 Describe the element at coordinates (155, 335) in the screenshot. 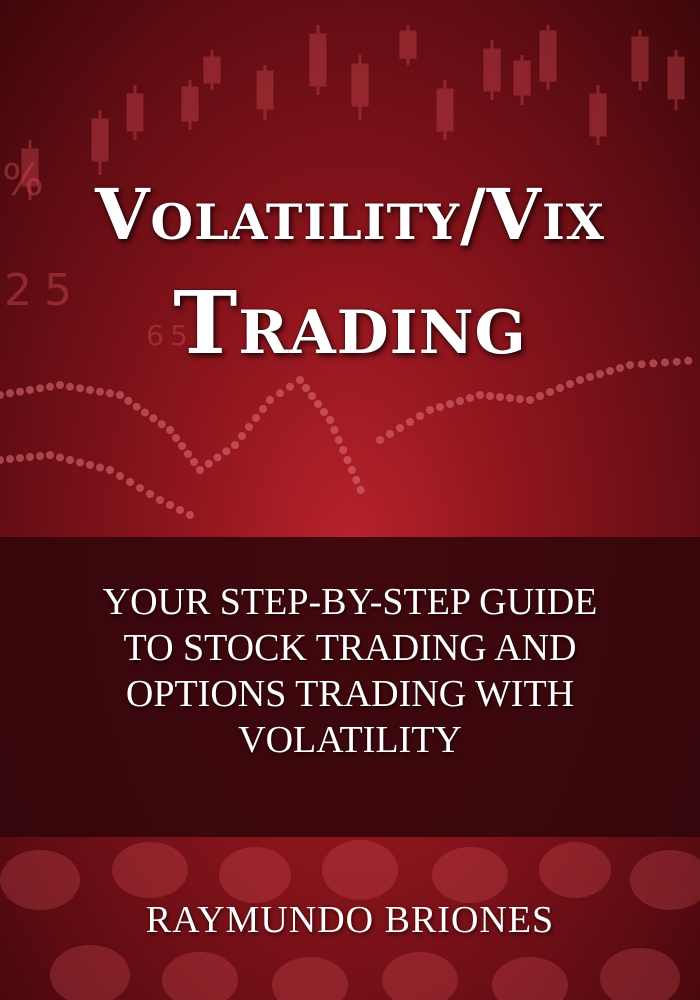

I see `bg-digit-6: 6` at that location.